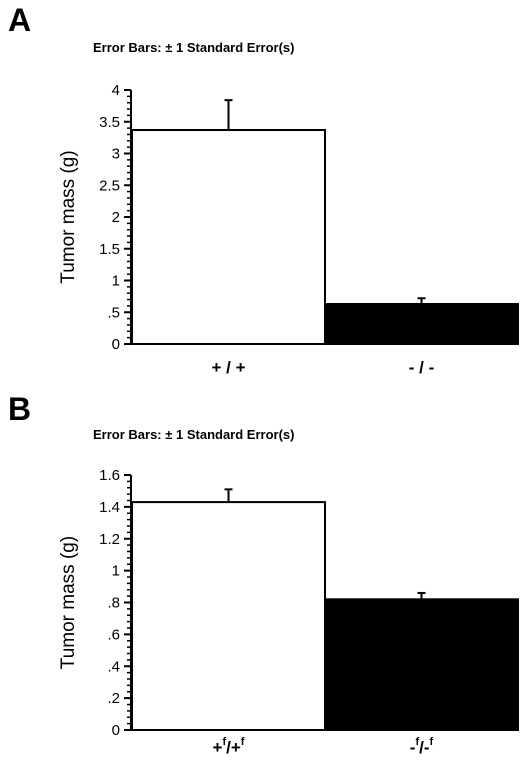  Describe the element at coordinates (113, 634) in the screenshot. I see `y-tick-label: .6` at that location.